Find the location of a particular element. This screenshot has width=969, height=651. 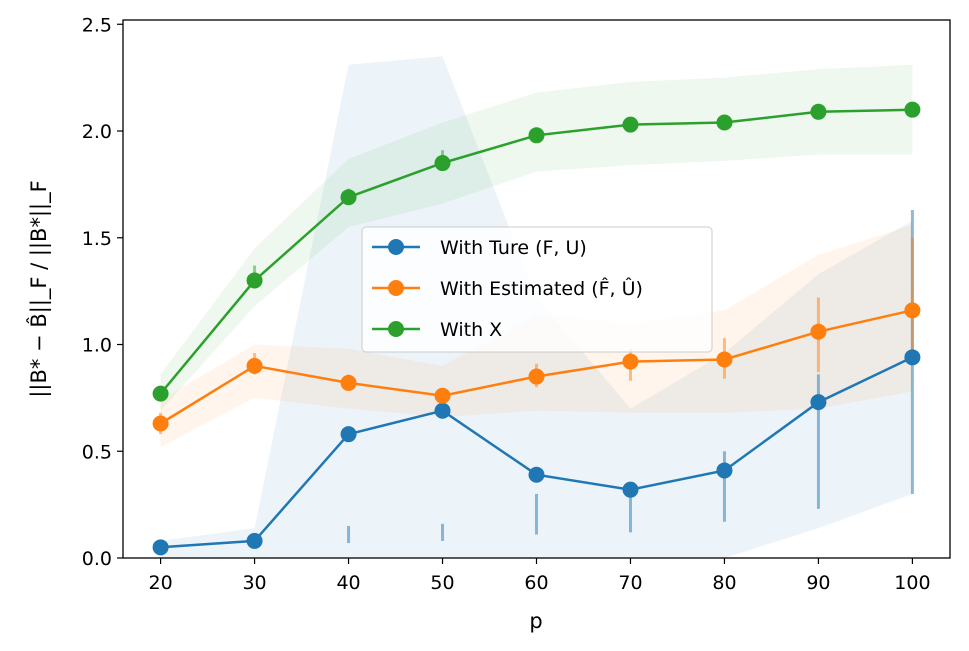

y-tick-label: 1.0 is located at coordinates (97, 346).